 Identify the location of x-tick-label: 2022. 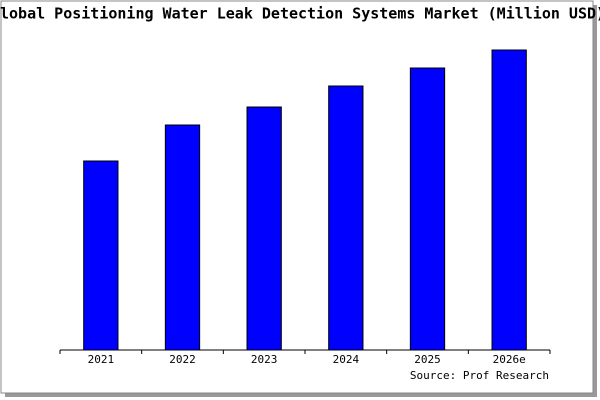
(182, 359).